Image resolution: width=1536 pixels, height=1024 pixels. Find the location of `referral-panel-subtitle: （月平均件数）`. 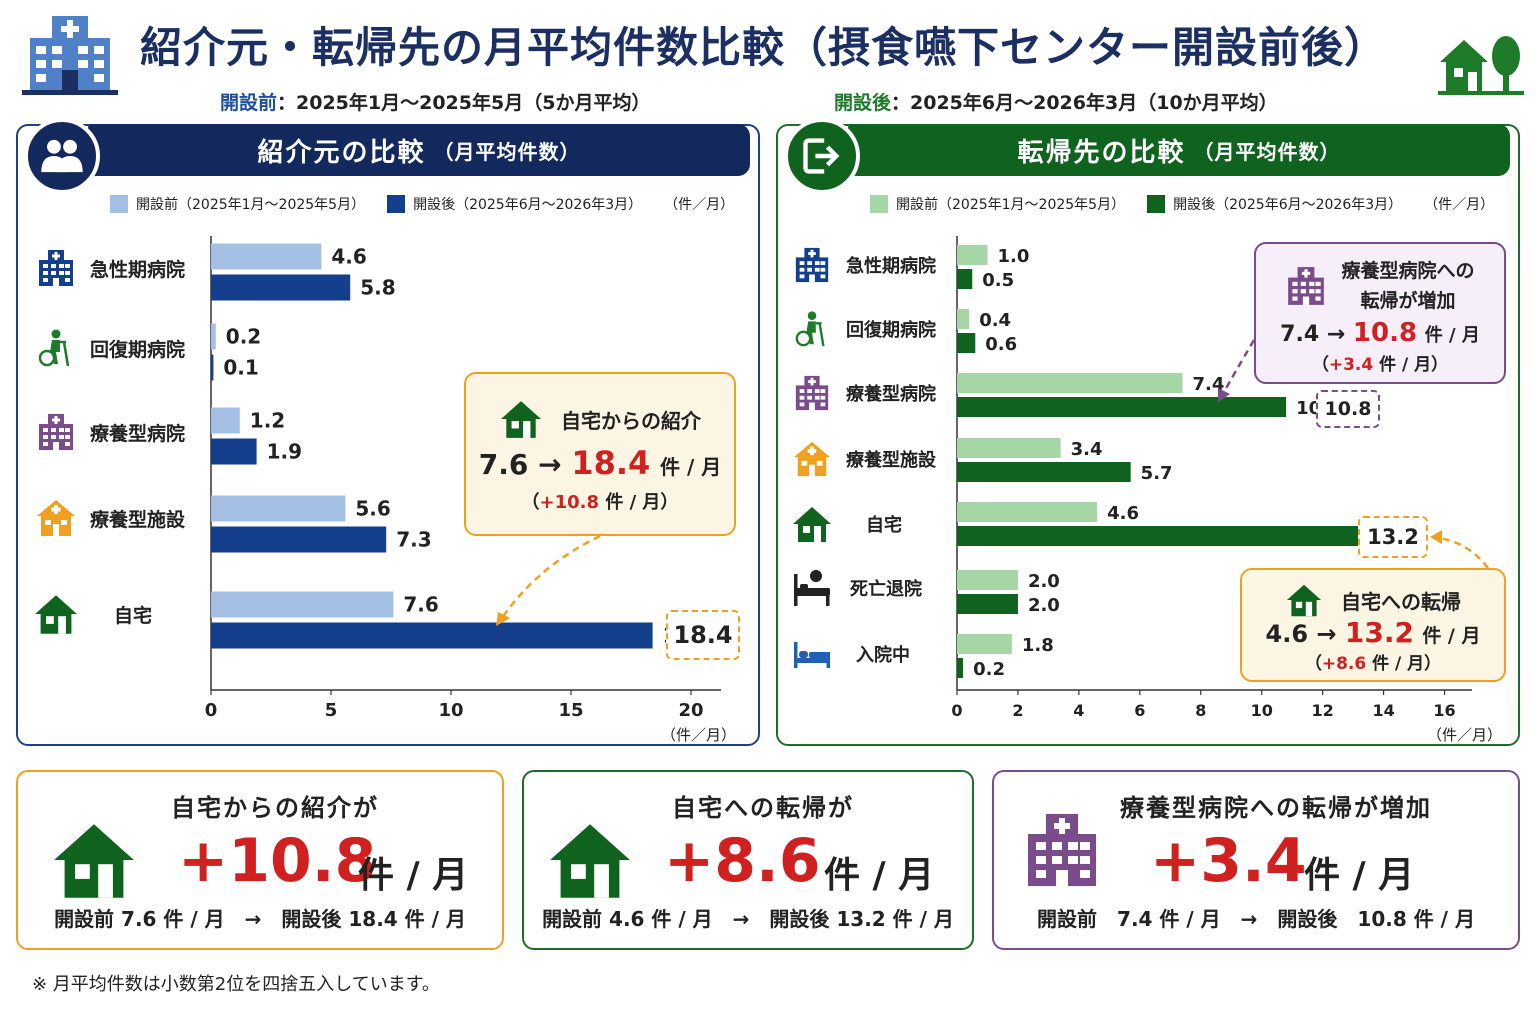

referral-panel-subtitle: （月平均件数） is located at coordinates (507, 151).